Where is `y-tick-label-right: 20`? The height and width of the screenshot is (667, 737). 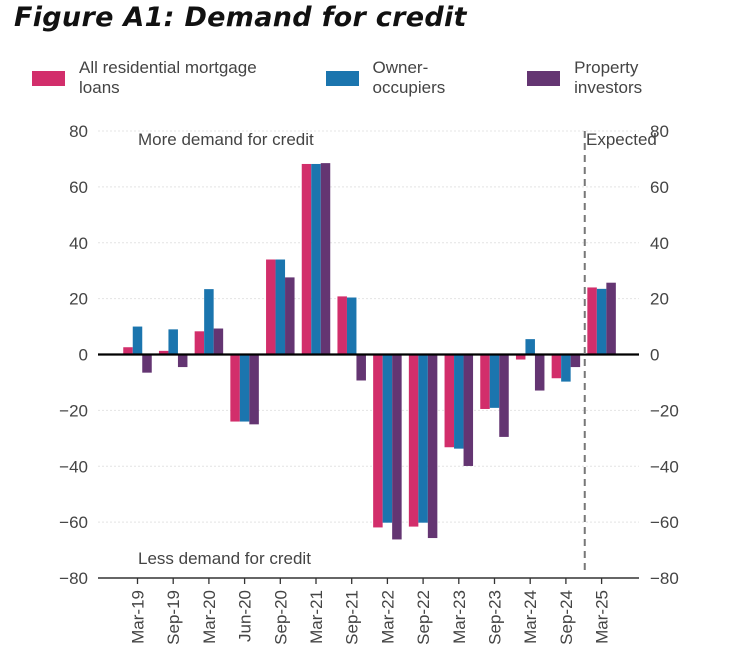 y-tick-label-right: 20 is located at coordinates (659, 299).